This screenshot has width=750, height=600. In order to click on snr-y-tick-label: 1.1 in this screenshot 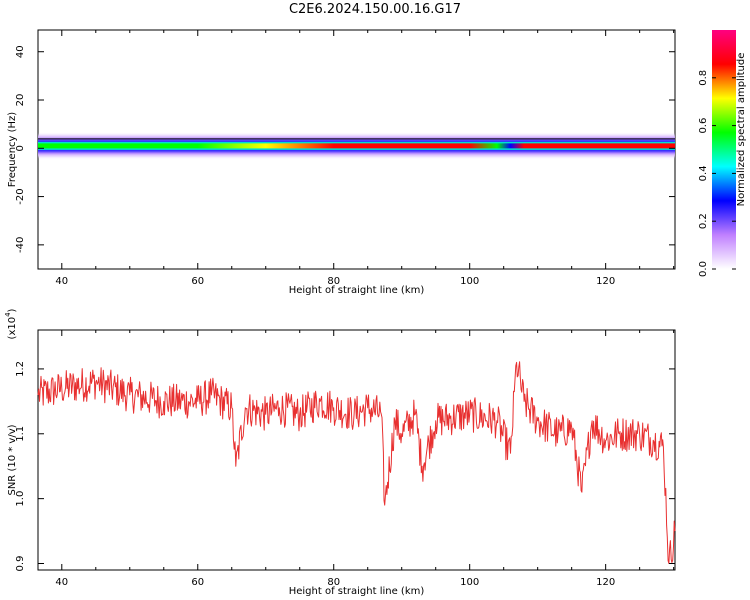, I will do `click(20, 434)`.